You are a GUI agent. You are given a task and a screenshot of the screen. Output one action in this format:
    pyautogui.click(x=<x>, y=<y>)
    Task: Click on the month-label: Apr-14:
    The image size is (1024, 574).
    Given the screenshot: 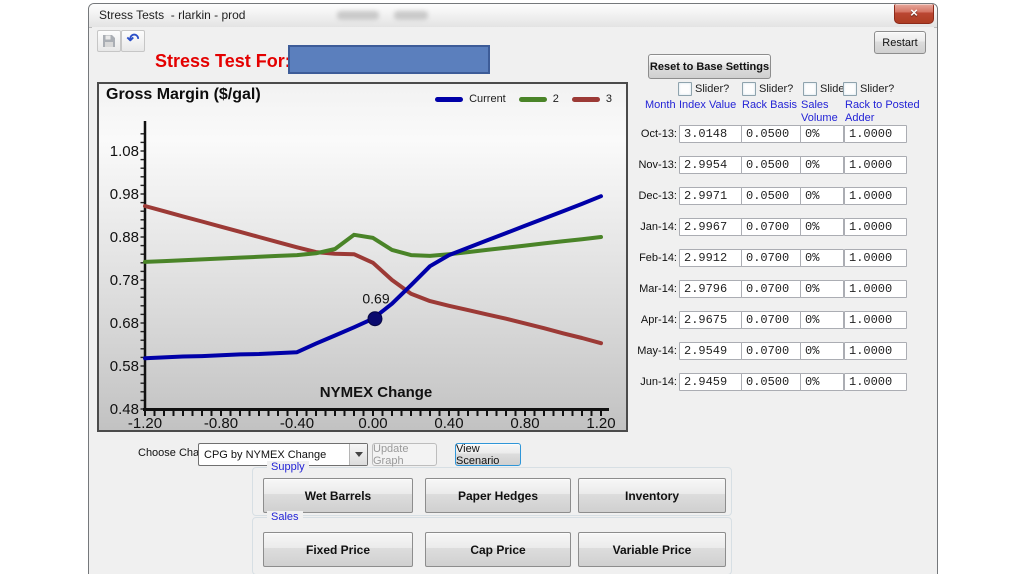 What is the action you would take?
    pyautogui.click(x=658, y=320)
    